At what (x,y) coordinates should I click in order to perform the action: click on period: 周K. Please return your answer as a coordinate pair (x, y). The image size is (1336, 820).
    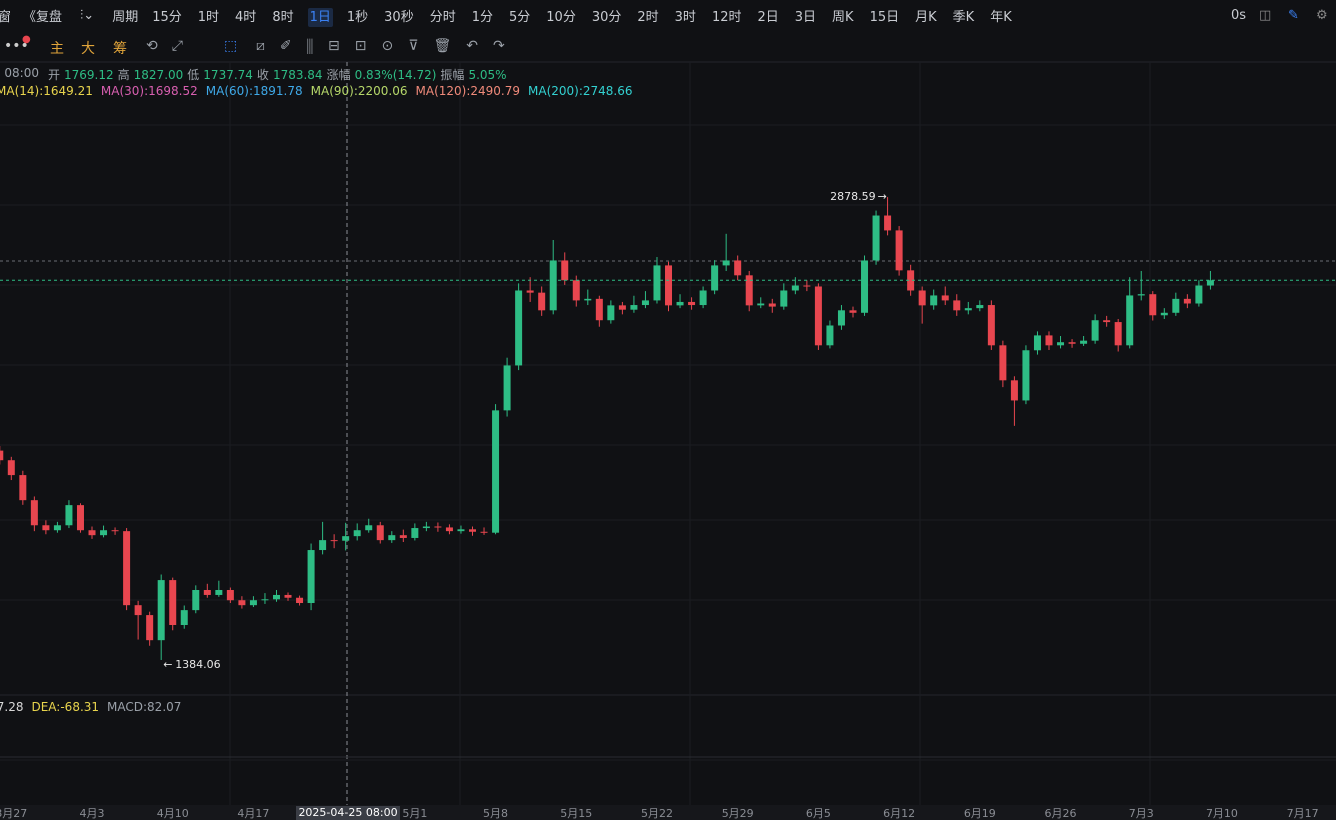
    Looking at the image, I should click on (843, 17).